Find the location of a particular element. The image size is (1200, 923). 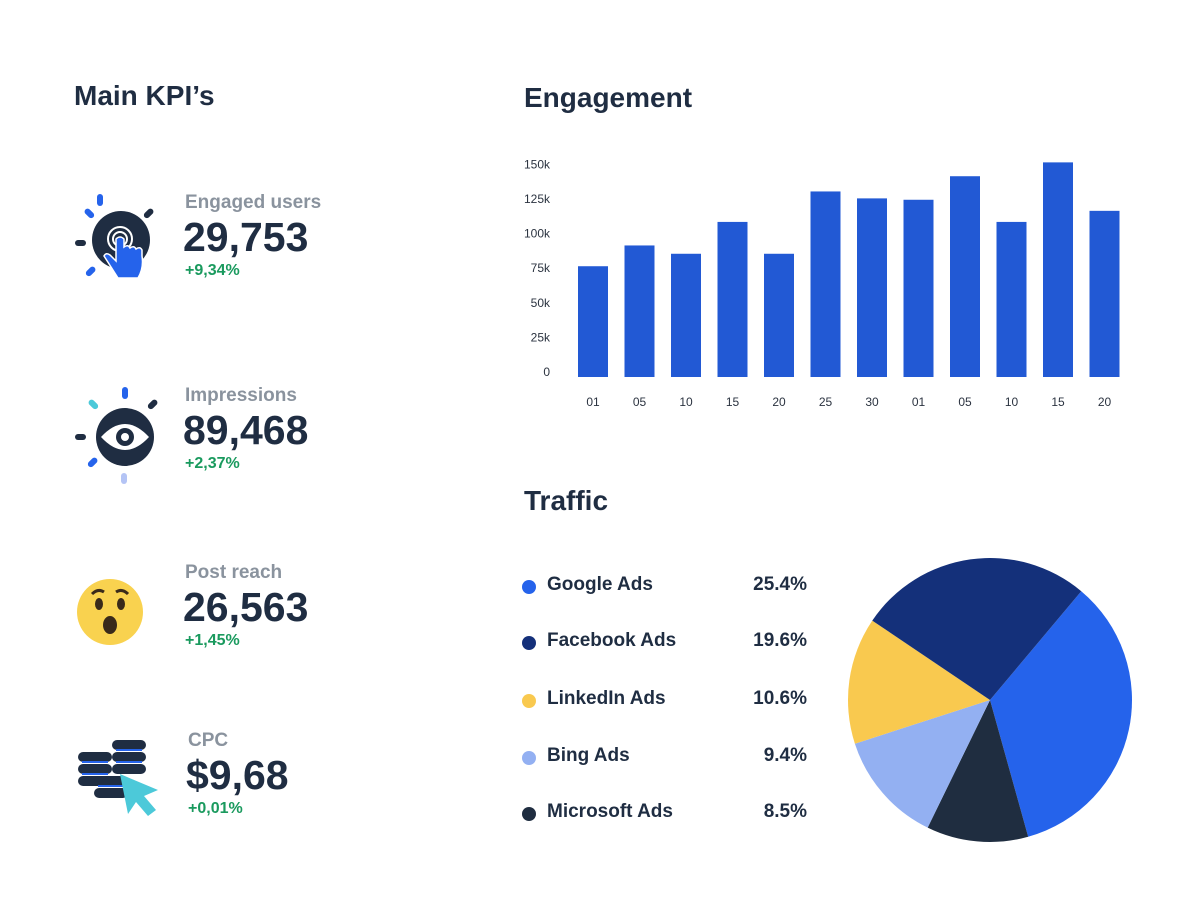

y-tick-label: 150k is located at coordinates (537, 164).